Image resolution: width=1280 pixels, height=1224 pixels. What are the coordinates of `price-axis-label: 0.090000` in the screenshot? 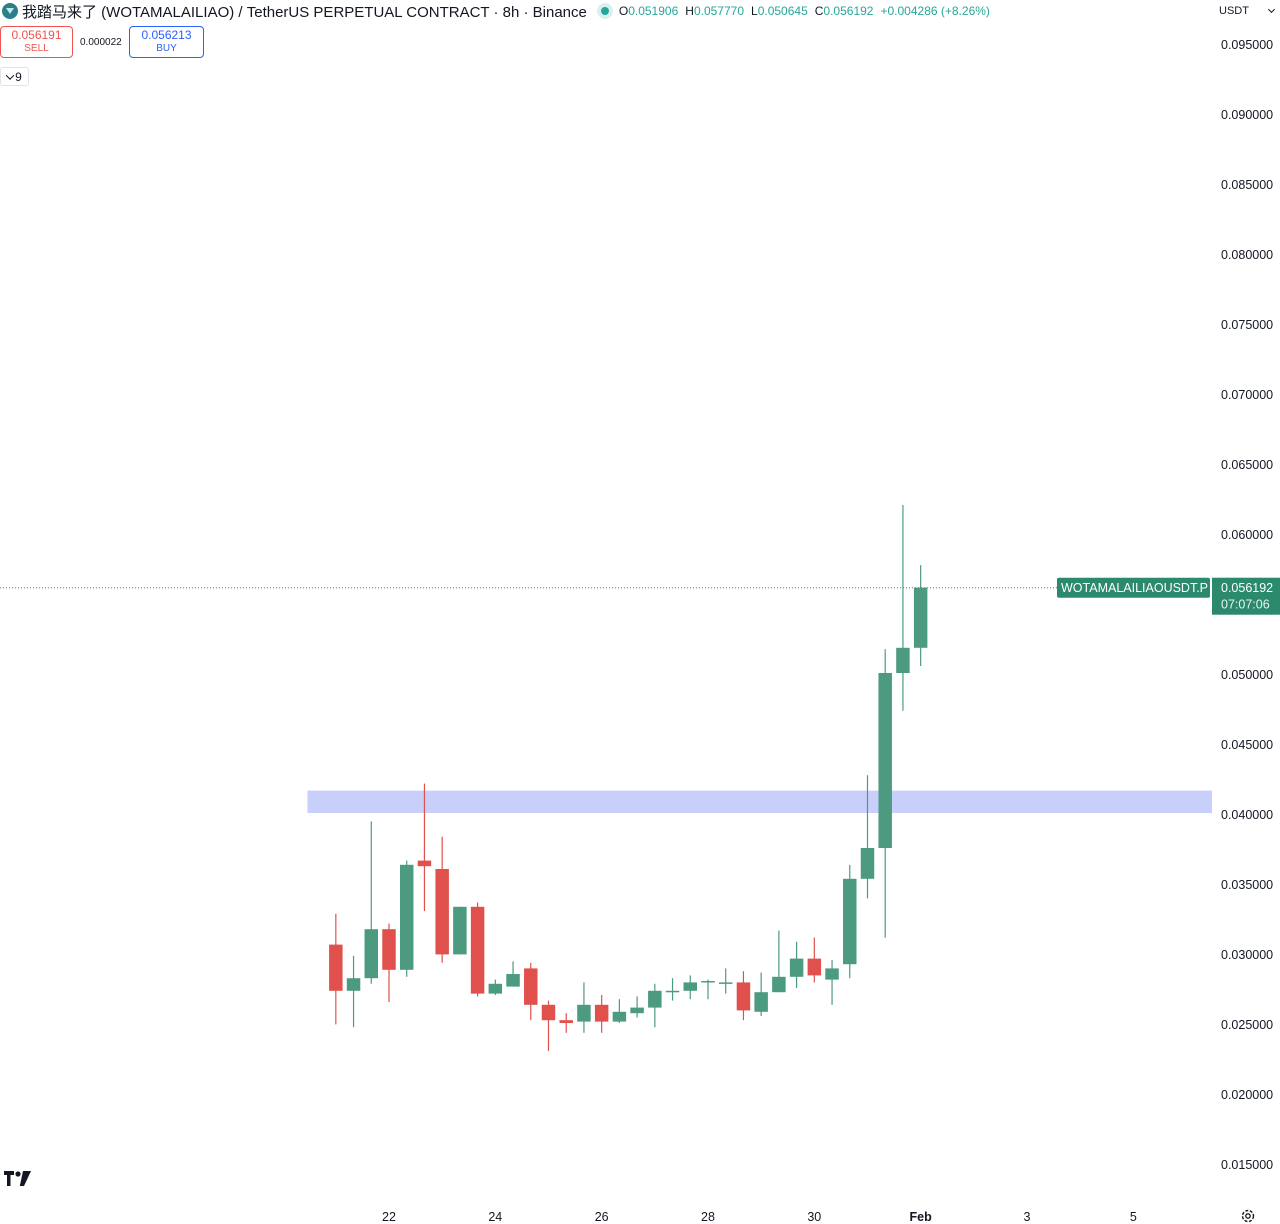 It's located at (1247, 115).